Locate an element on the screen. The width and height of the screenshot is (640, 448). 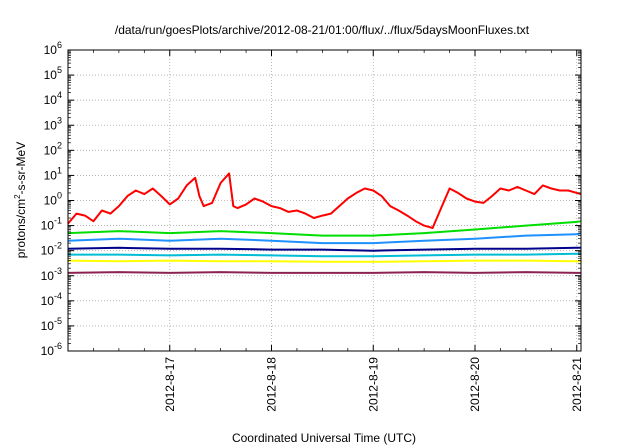
y-tick-label-exp: 1 is located at coordinates (59, 170).